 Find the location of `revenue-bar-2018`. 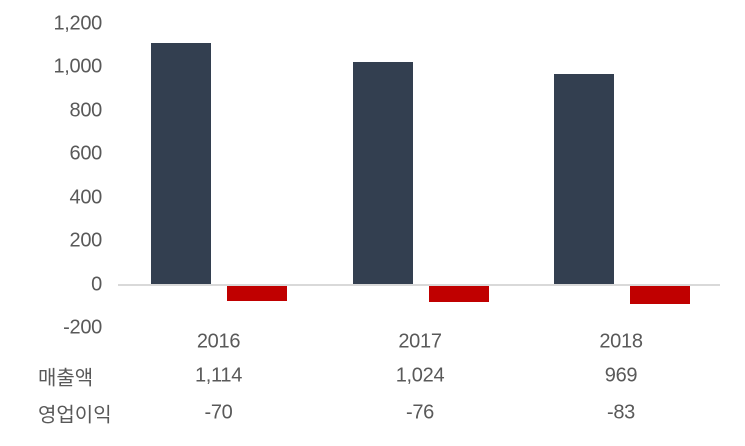

revenue-bar-2018 is located at coordinates (583, 179).